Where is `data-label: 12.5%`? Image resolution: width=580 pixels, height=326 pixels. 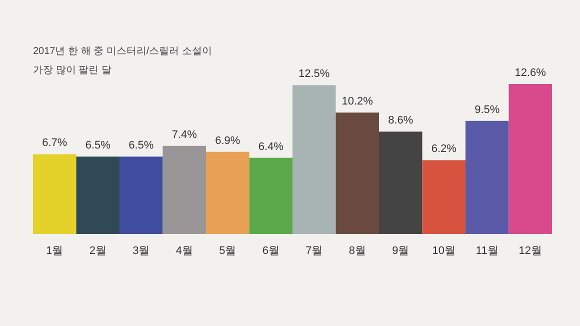
data-label: 12.5% is located at coordinates (314, 74).